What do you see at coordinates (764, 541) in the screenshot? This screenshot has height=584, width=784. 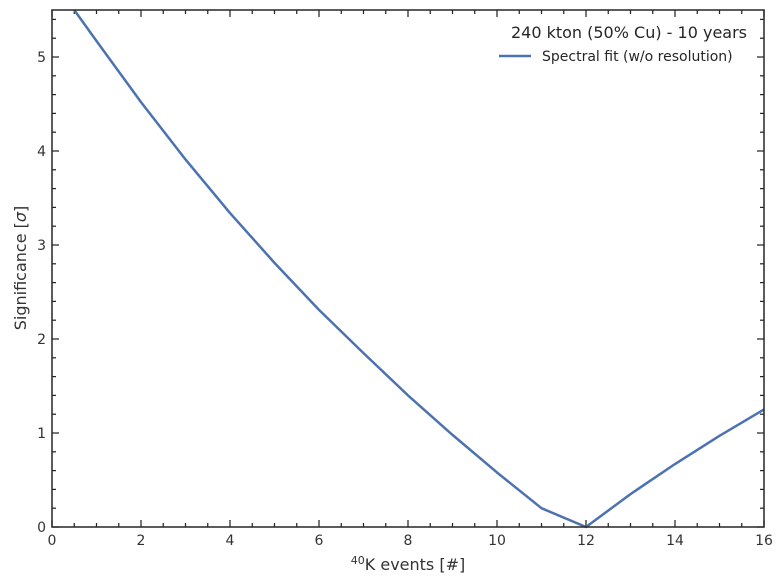 I see `x-tick-label: 16` at bounding box center [764, 541].